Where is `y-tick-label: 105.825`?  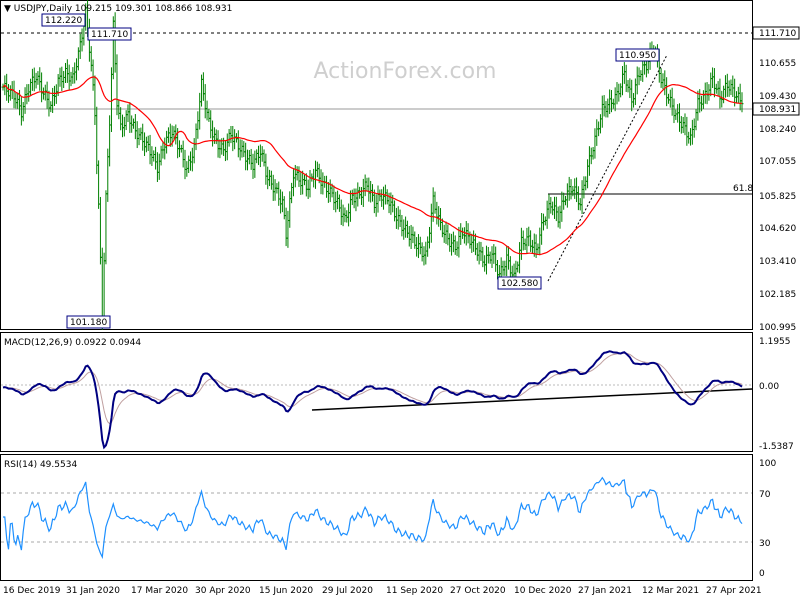
y-tick-label: 105.825 is located at coordinates (777, 197).